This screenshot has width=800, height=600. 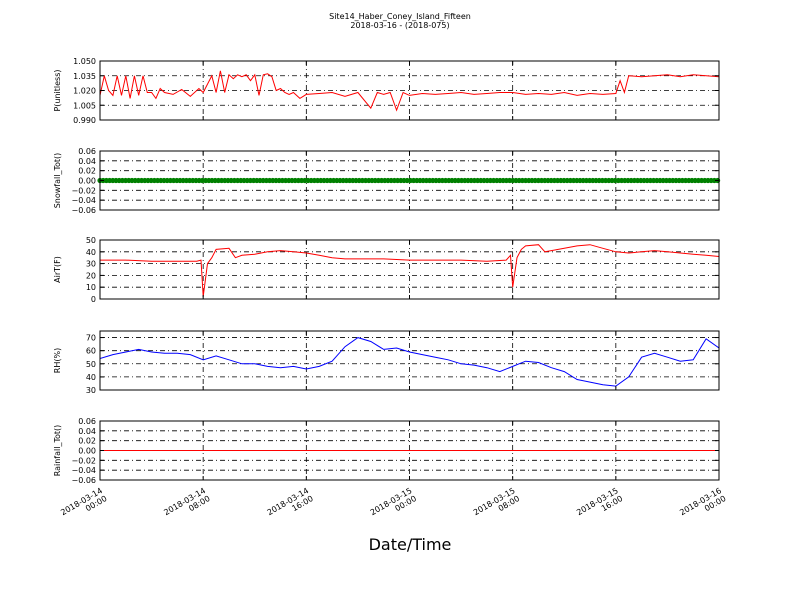 What do you see at coordinates (93, 299) in the screenshot?
I see `y-tick-label: 0` at bounding box center [93, 299].